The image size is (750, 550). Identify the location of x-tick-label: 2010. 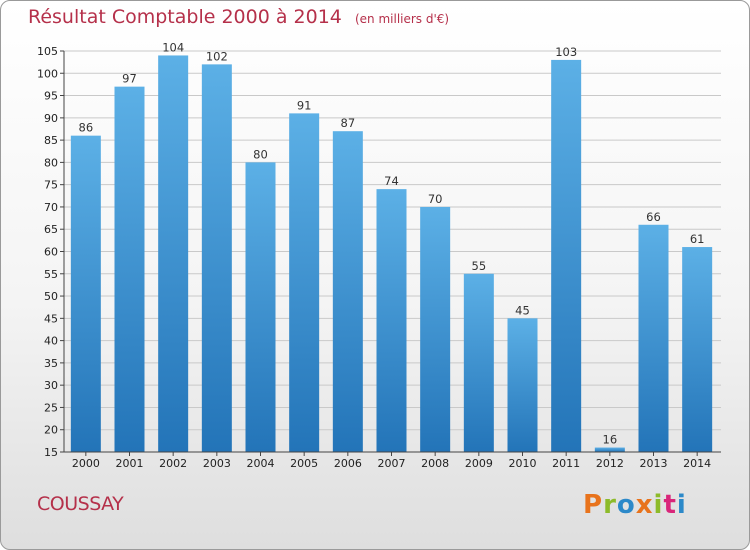
(523, 463).